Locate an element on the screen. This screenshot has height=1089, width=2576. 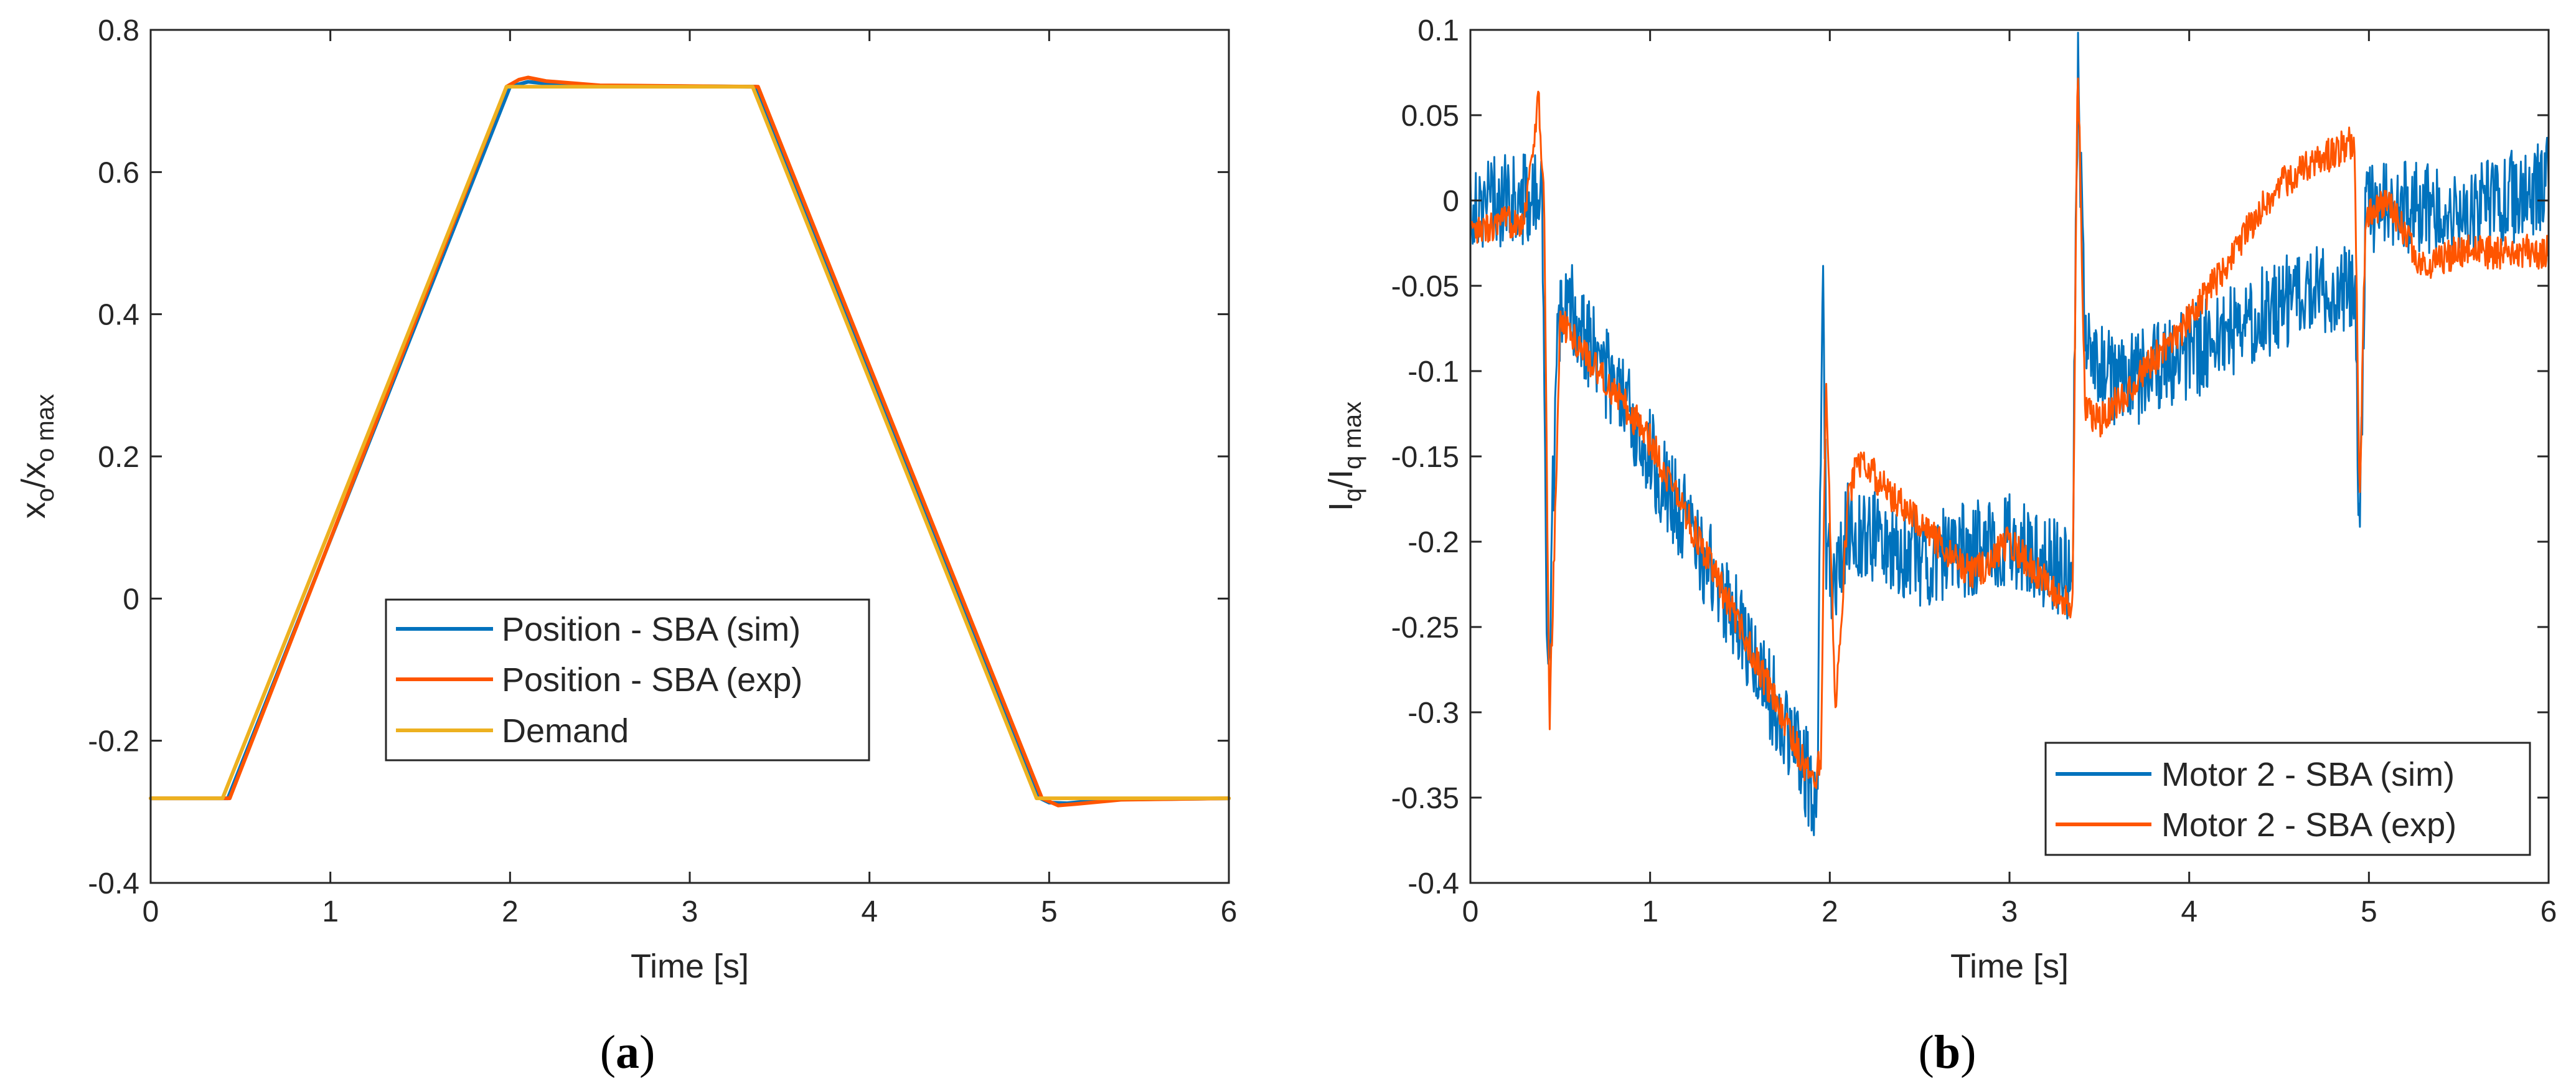
y-tick-label: -0.1 is located at coordinates (1433, 372).